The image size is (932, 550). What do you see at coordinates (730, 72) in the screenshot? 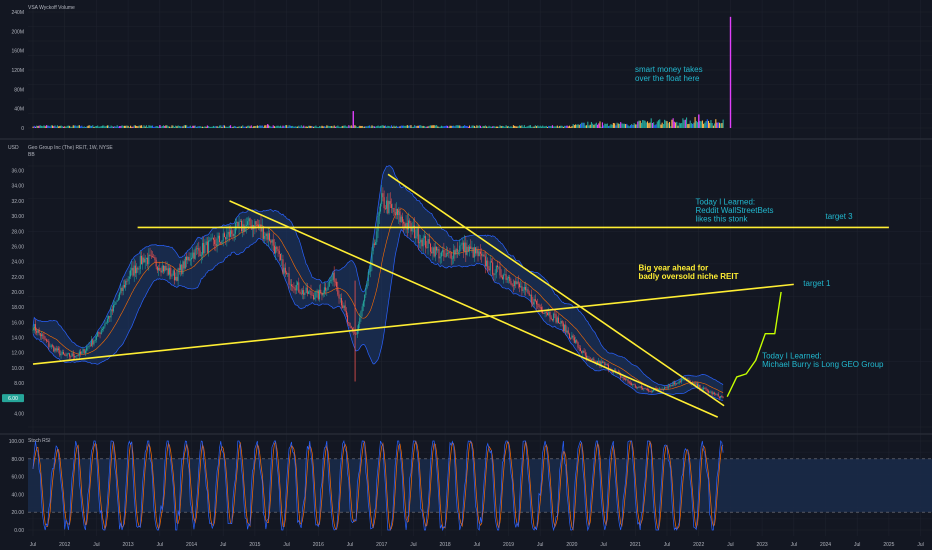
I see `volume-spike-bar` at bounding box center [730, 72].